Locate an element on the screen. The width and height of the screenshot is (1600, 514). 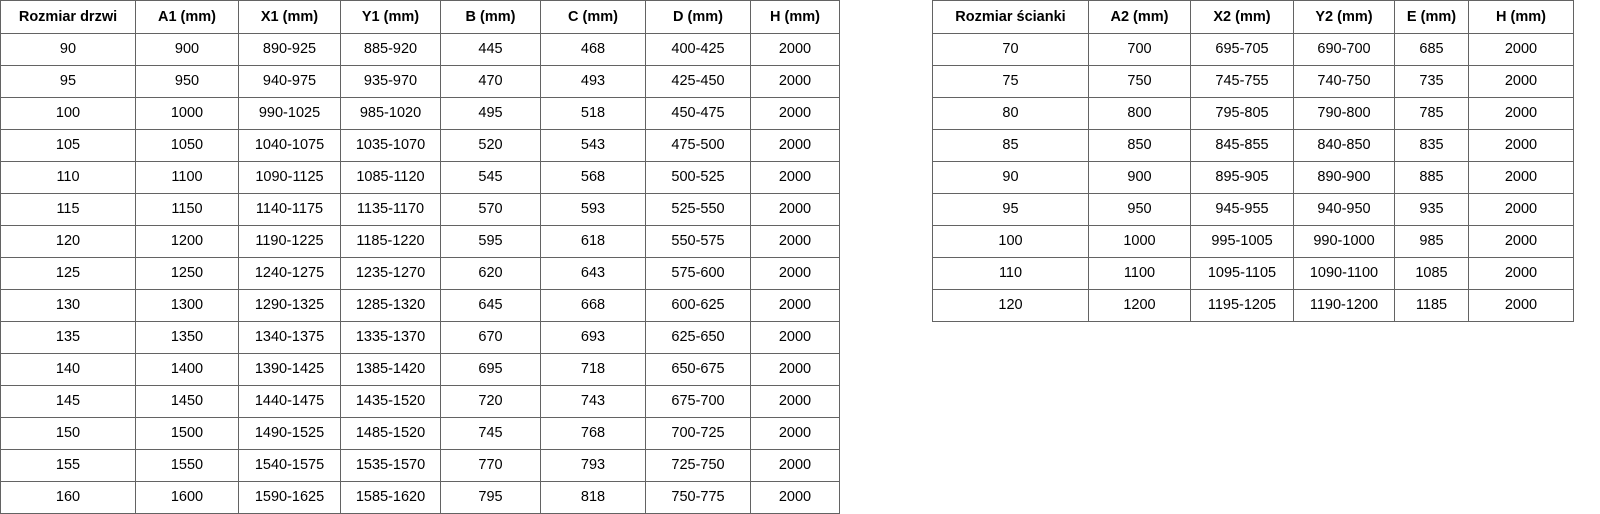
cell-c: 718 is located at coordinates (593, 369).